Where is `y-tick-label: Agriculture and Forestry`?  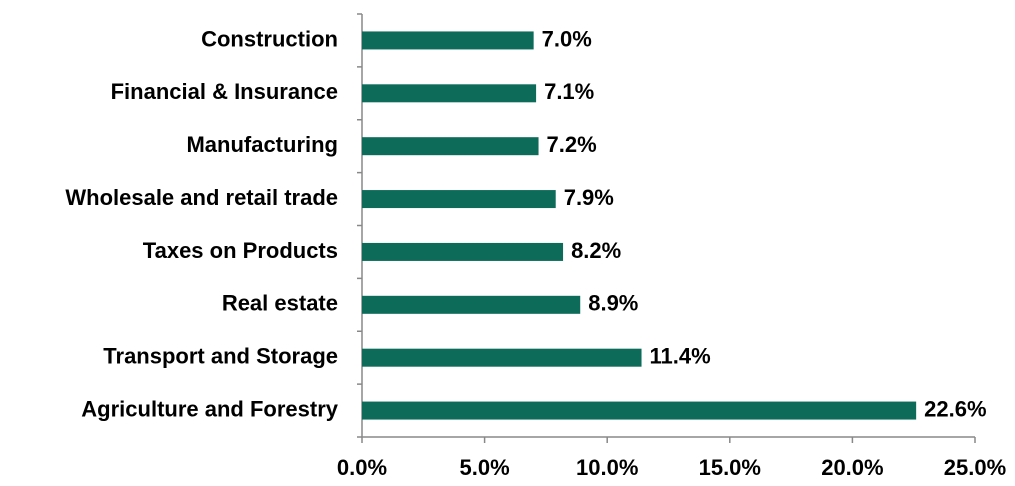 y-tick-label: Agriculture and Forestry is located at coordinates (209, 408).